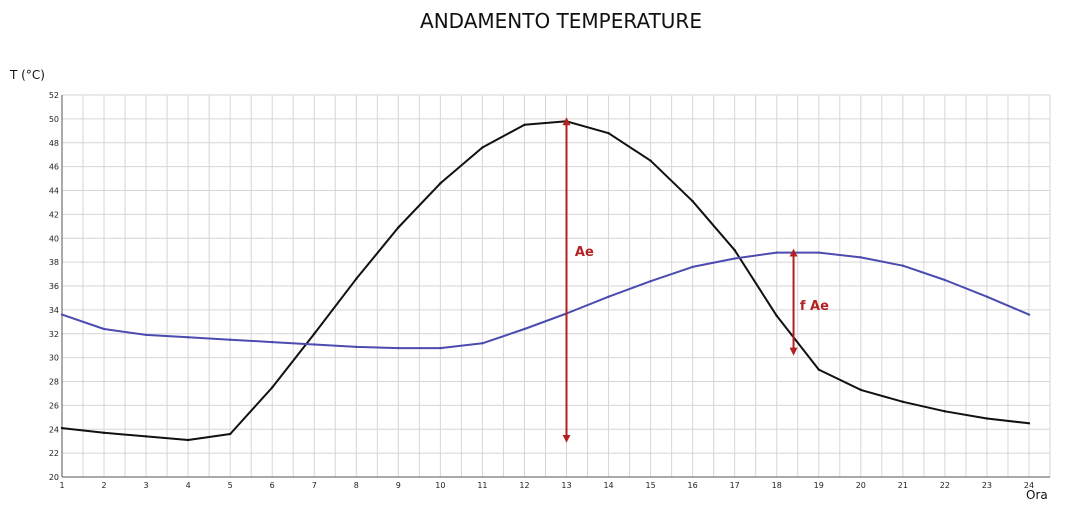 This screenshot has width=1070, height=512. What do you see at coordinates (54, 358) in the screenshot?
I see `y-tick-label: 30` at bounding box center [54, 358].